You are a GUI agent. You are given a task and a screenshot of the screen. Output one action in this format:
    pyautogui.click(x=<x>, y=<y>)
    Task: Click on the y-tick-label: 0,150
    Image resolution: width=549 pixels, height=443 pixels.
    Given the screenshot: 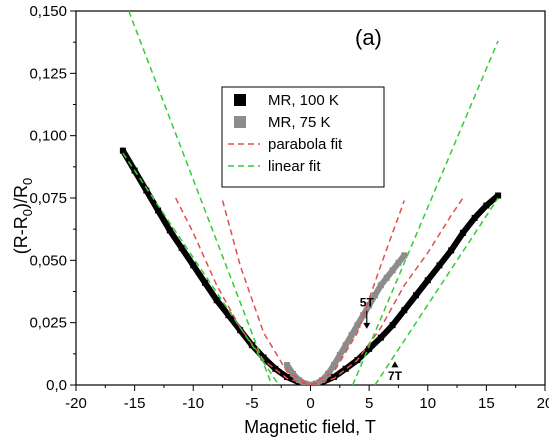 What is the action you would take?
    pyautogui.click(x=48, y=11)
    